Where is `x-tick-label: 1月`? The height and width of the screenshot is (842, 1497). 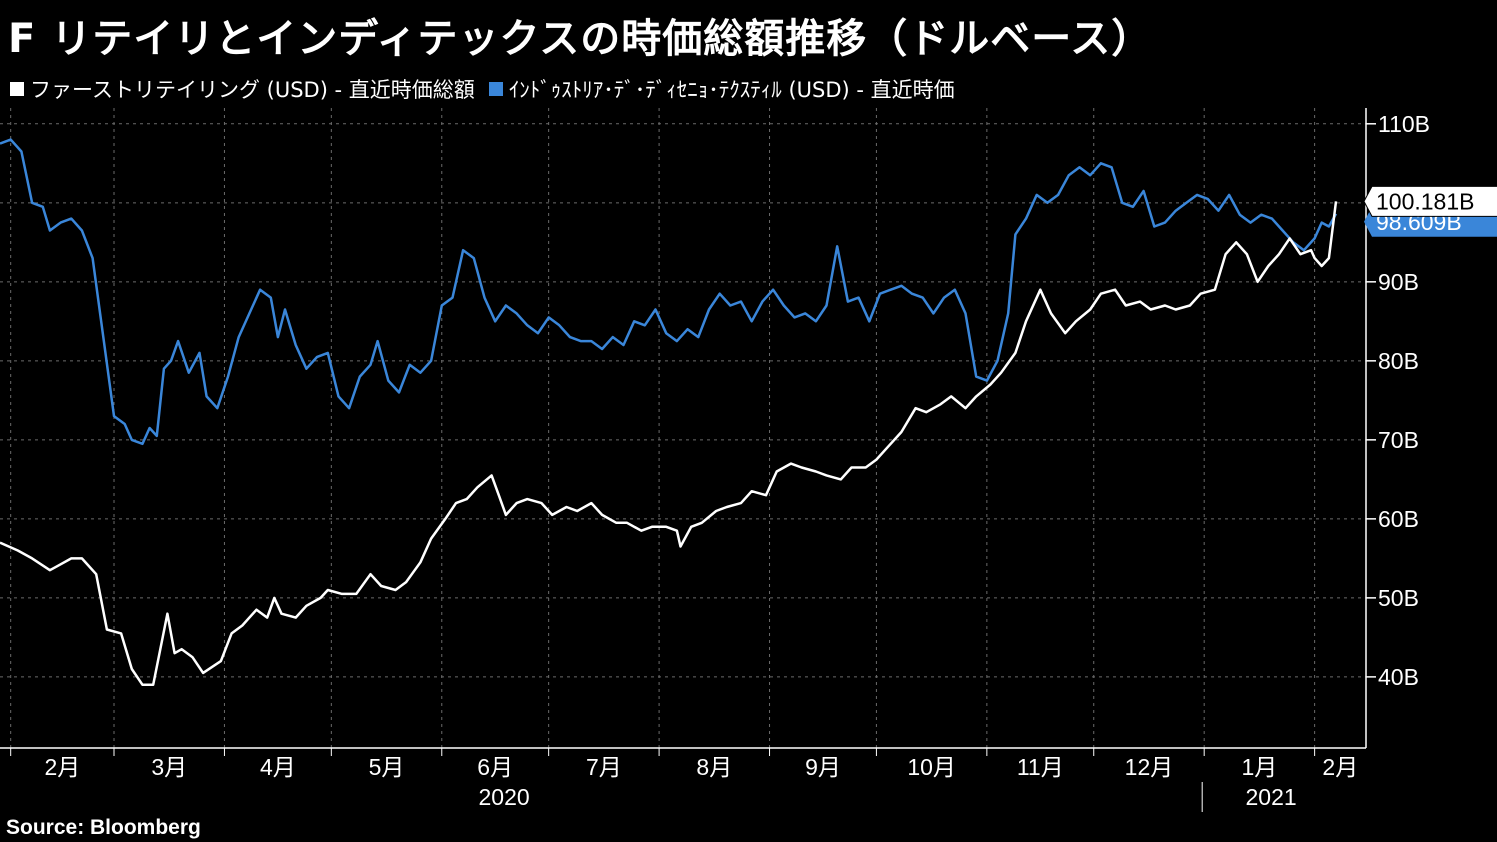 x-tick-label: 1月 is located at coordinates (1260, 767).